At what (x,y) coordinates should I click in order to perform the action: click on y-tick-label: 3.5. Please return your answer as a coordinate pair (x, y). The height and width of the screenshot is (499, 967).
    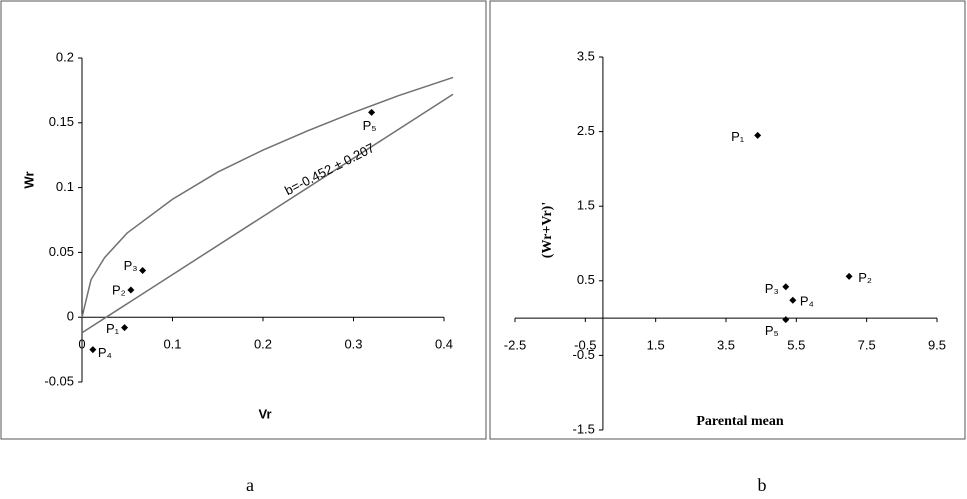
    Looking at the image, I should click on (586, 55).